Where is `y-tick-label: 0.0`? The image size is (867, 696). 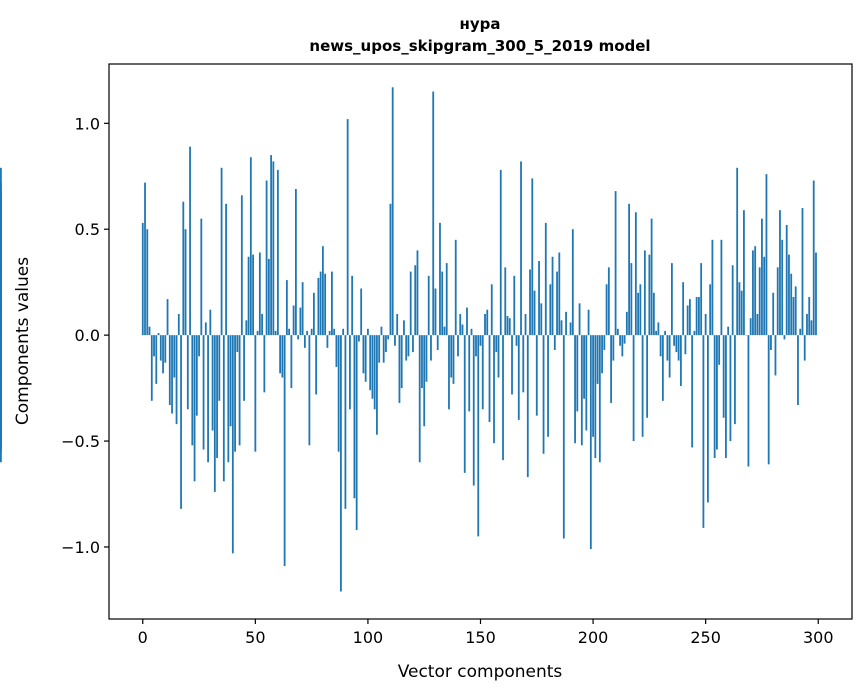 y-tick-label: 0.0 is located at coordinates (87, 335).